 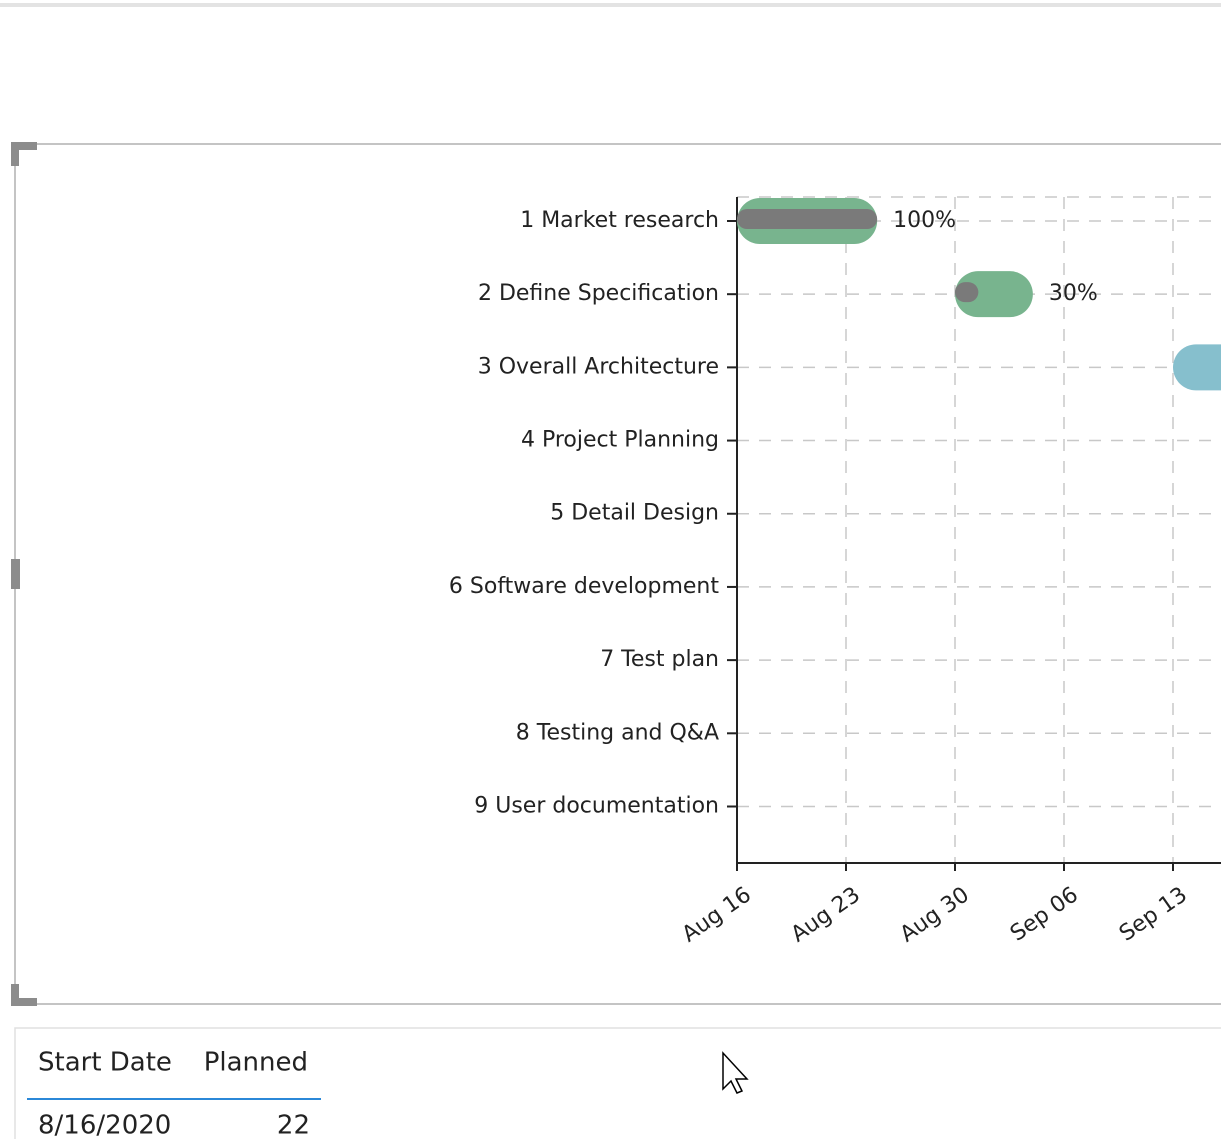 I want to click on progress-label: 100%, so click(x=924, y=220).